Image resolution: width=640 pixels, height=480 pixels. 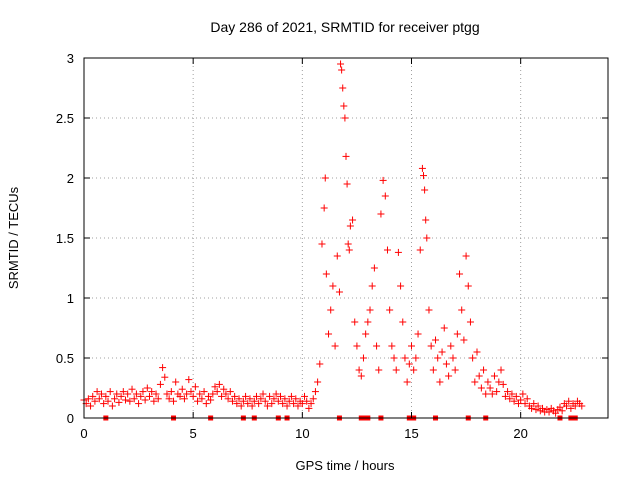 What do you see at coordinates (70, 418) in the screenshot?
I see `y-tick-label: 0` at bounding box center [70, 418].